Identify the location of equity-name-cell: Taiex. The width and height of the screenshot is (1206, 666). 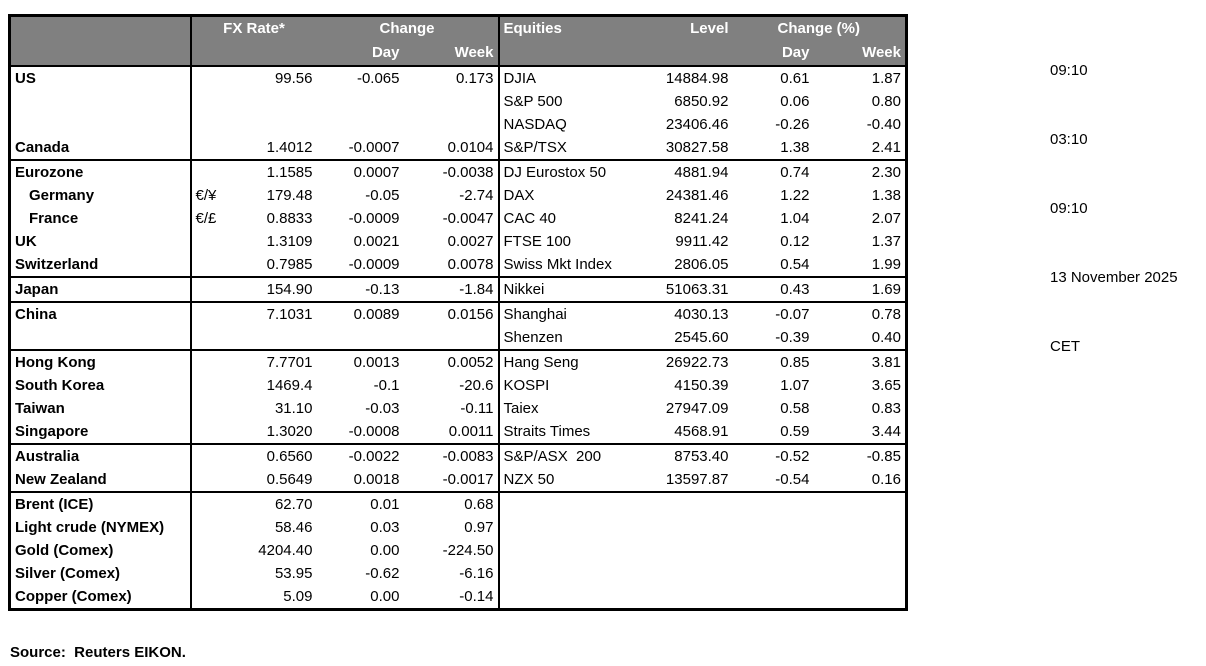
(521, 408).